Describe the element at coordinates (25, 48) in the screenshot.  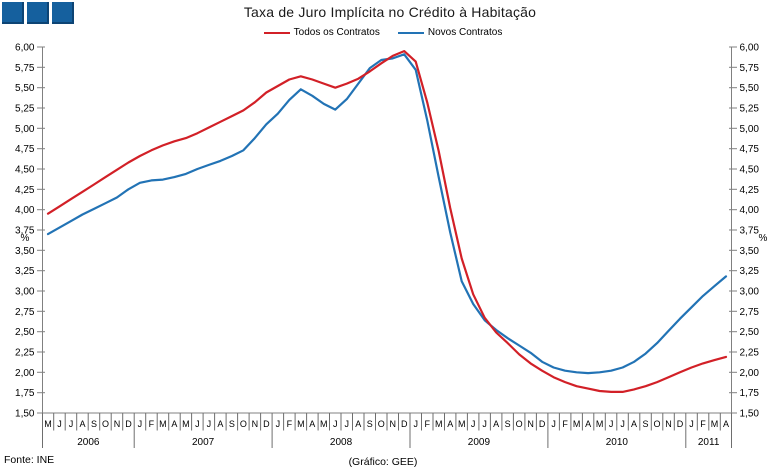
I see `y-tick-label-left: 6,00` at that location.